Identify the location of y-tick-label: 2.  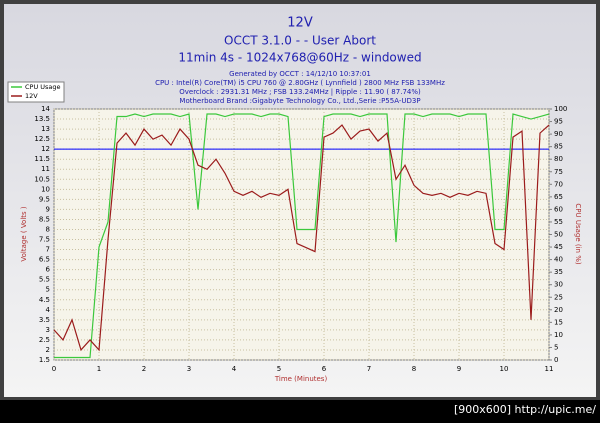
(48, 350).